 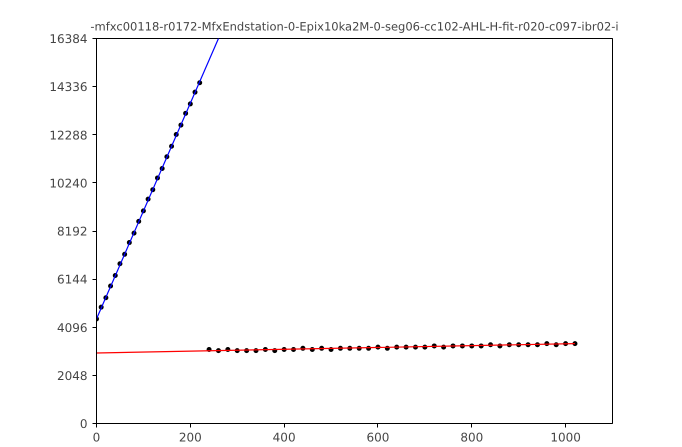 What do you see at coordinates (72, 231) in the screenshot?
I see `y-tick-label: 8192` at bounding box center [72, 231].